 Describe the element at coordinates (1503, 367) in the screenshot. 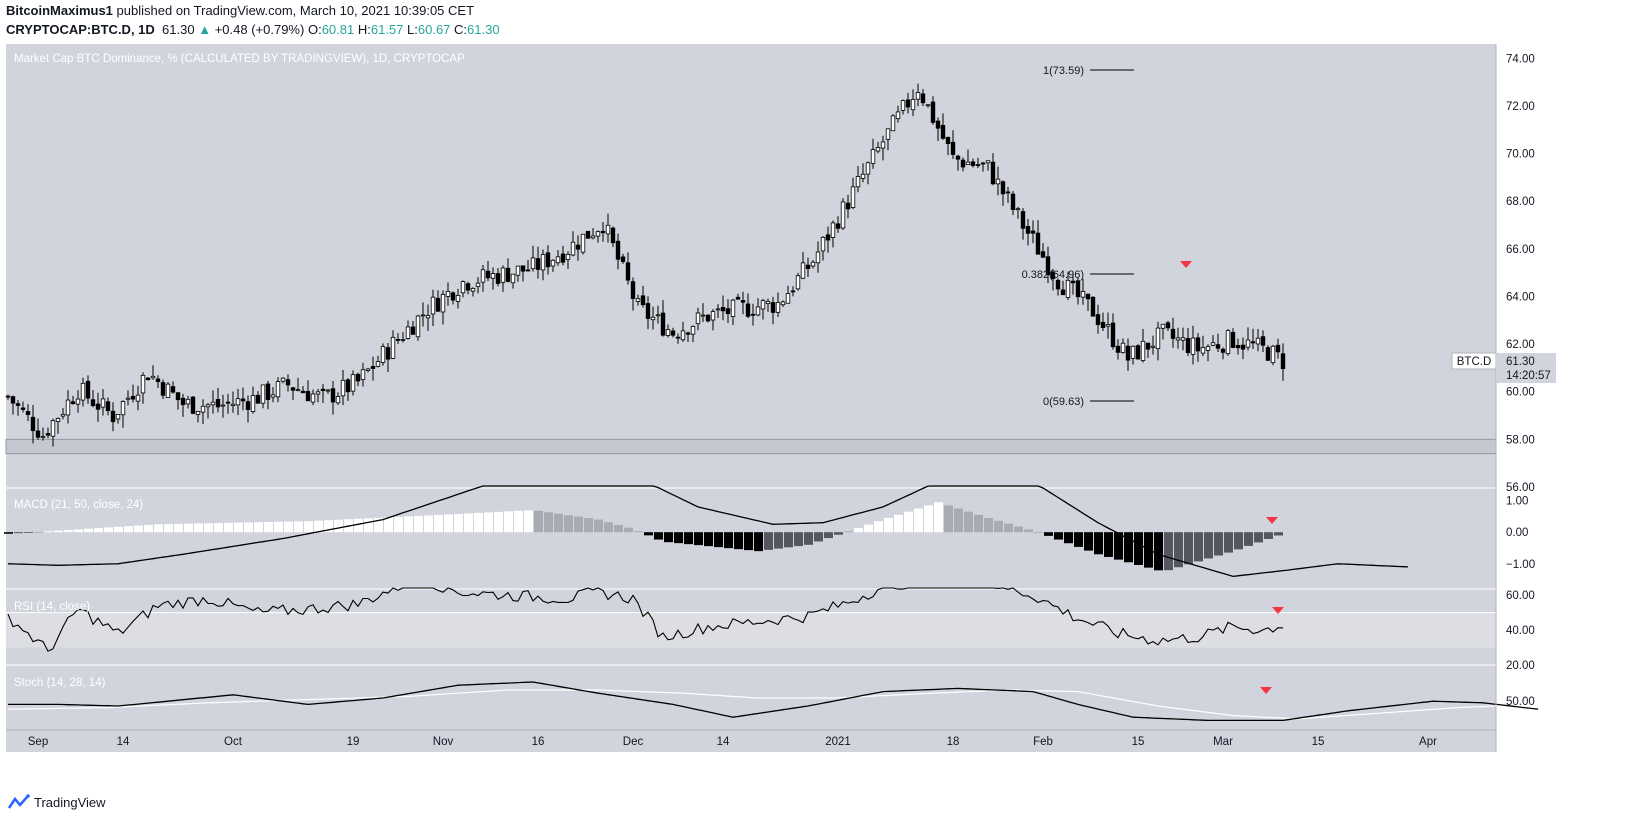

I see `price-tag: BTC.D 61.30 14:20:57` at that location.